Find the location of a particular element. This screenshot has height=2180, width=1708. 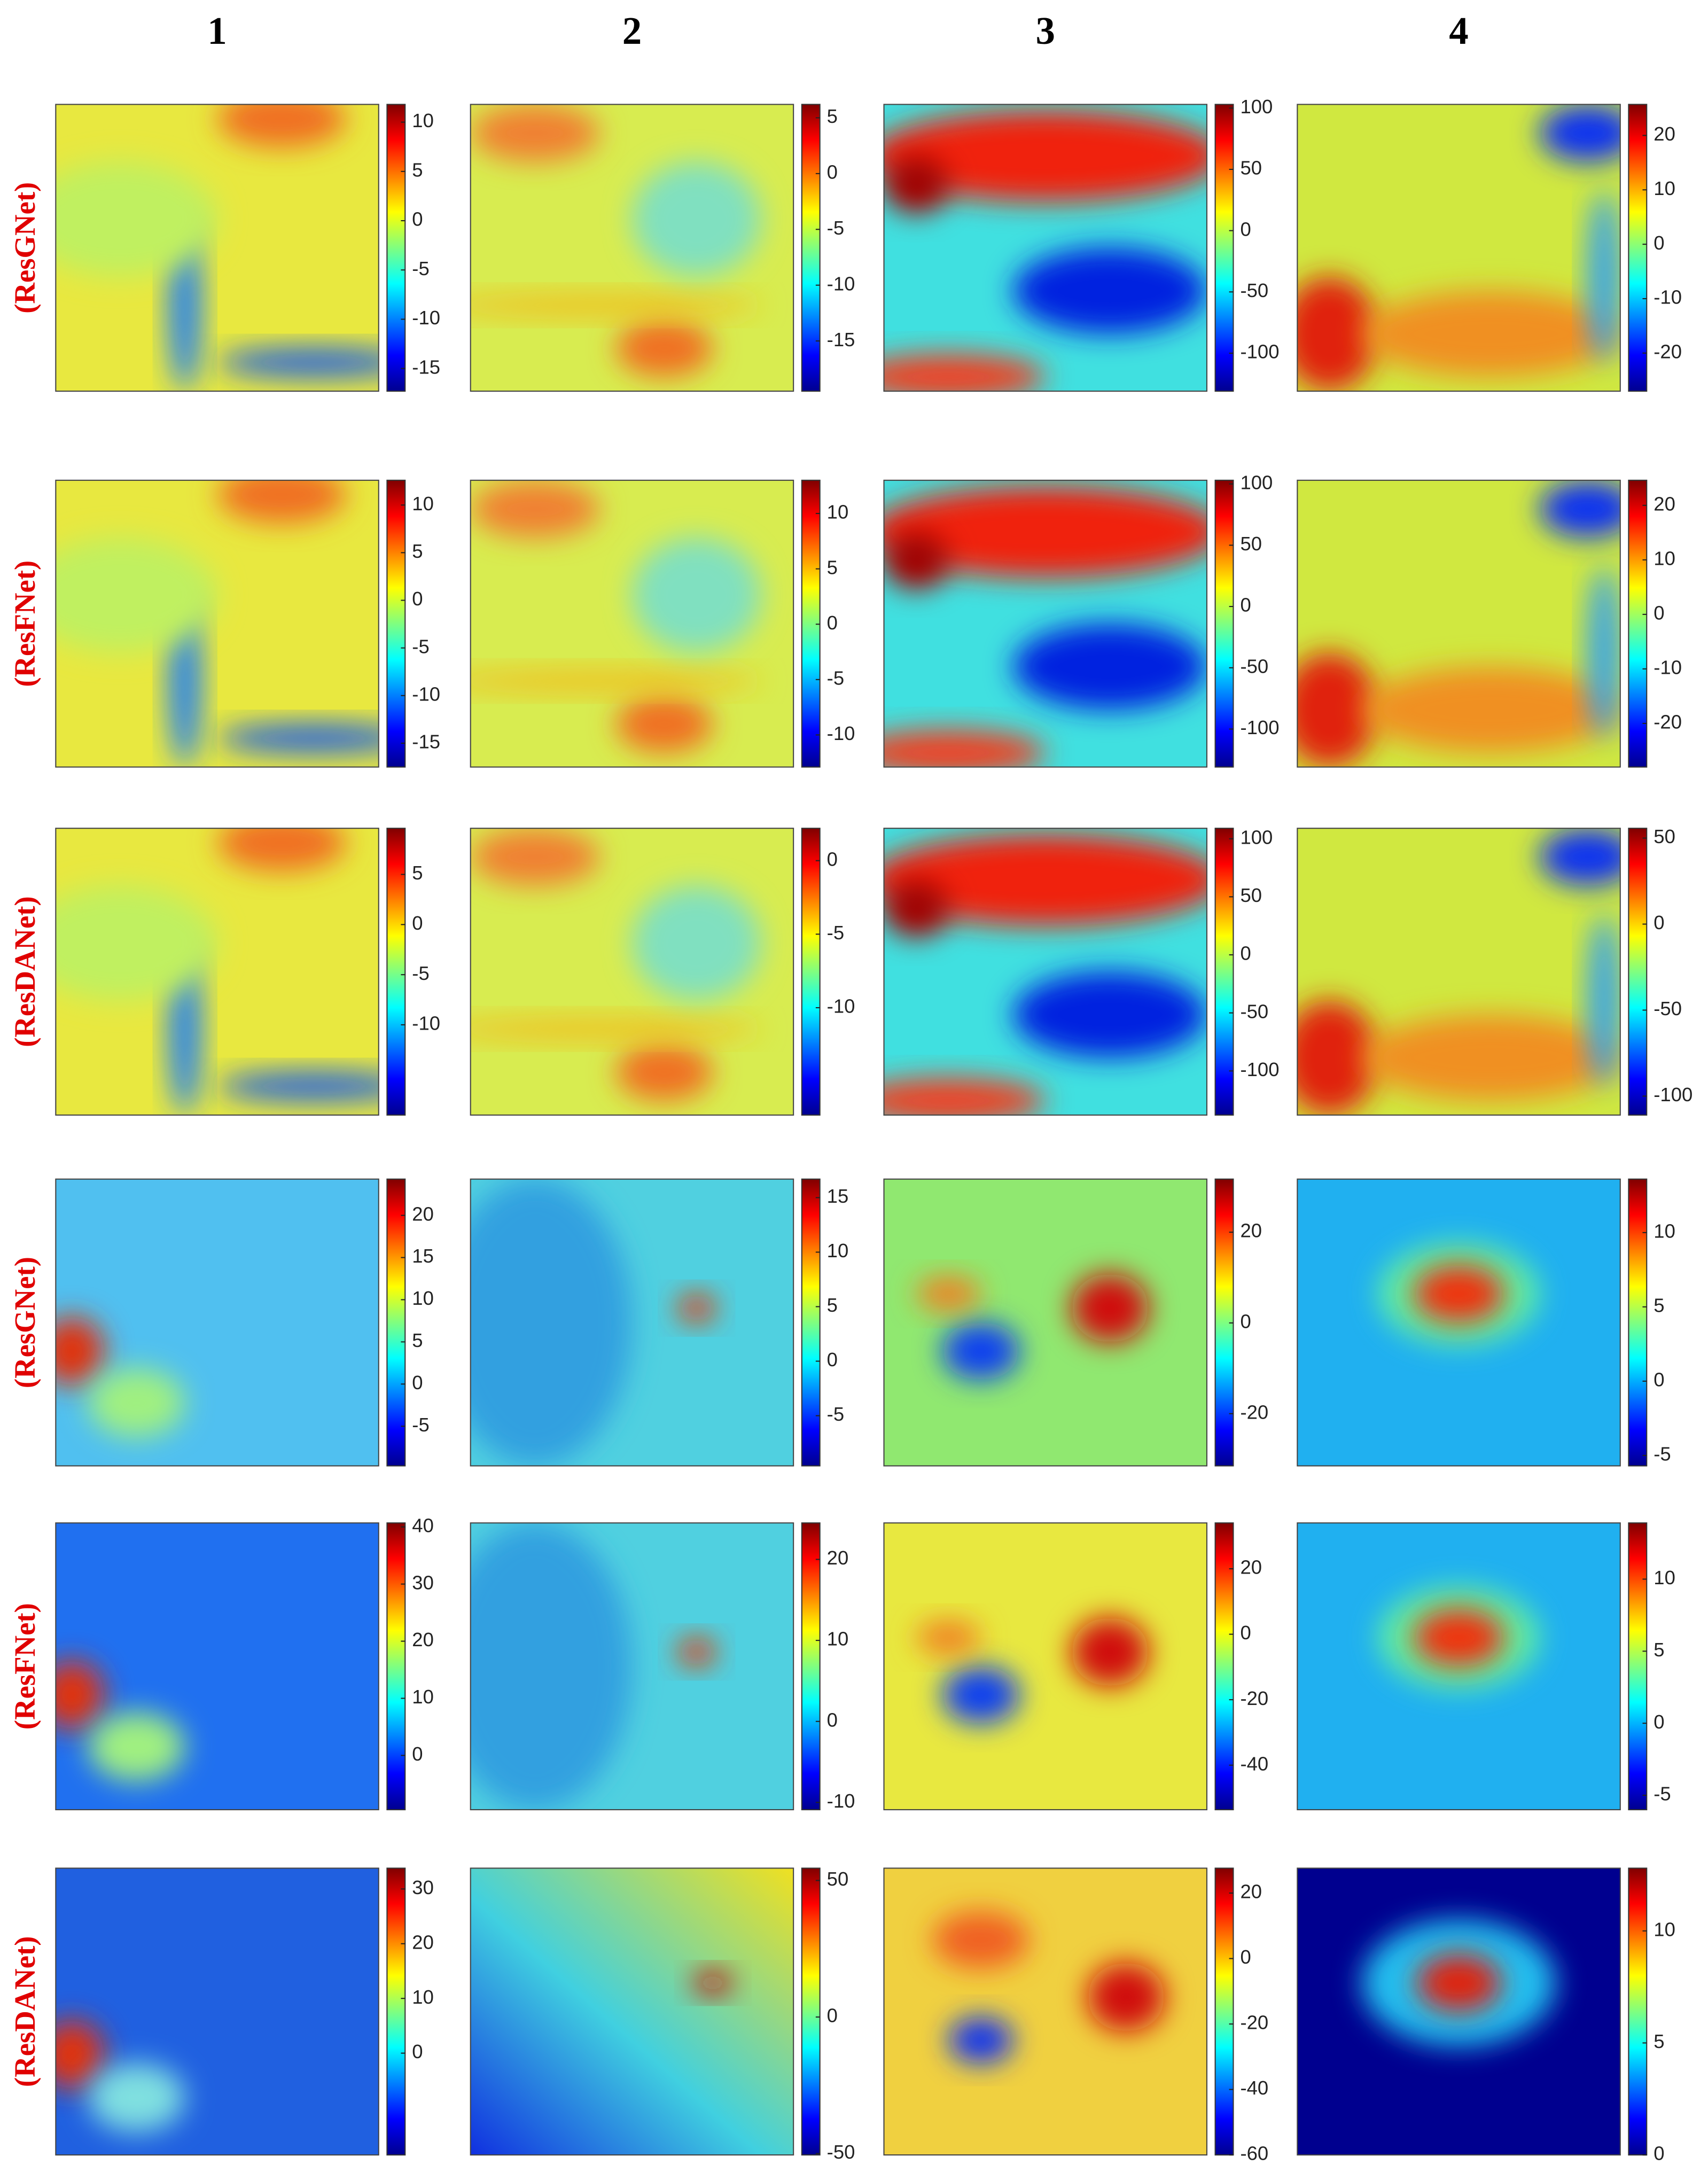

colorbar-tick-label: 100 is located at coordinates (1256, 107).